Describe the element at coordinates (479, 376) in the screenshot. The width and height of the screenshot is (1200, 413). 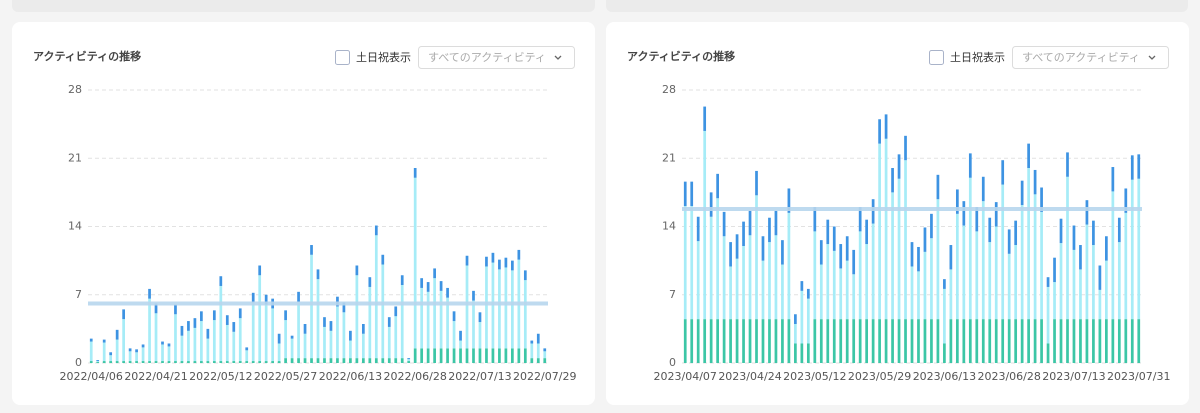
I see `x-tick-label: 2022/07/13` at that location.